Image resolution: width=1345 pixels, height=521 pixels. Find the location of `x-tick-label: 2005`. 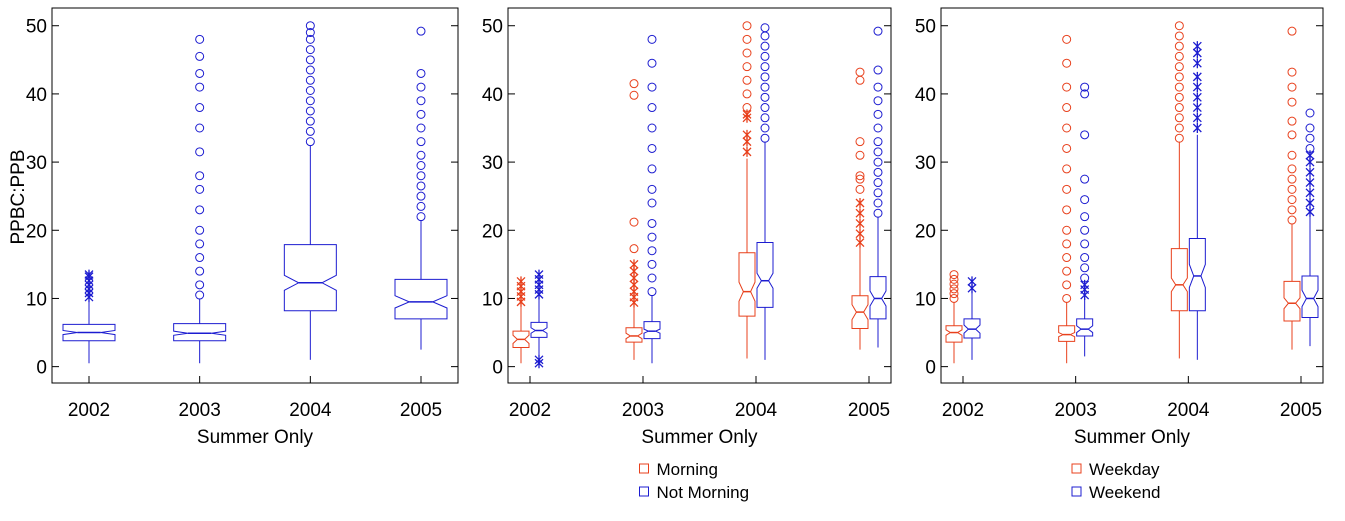

x-tick-label: 2005 is located at coordinates (869, 410).